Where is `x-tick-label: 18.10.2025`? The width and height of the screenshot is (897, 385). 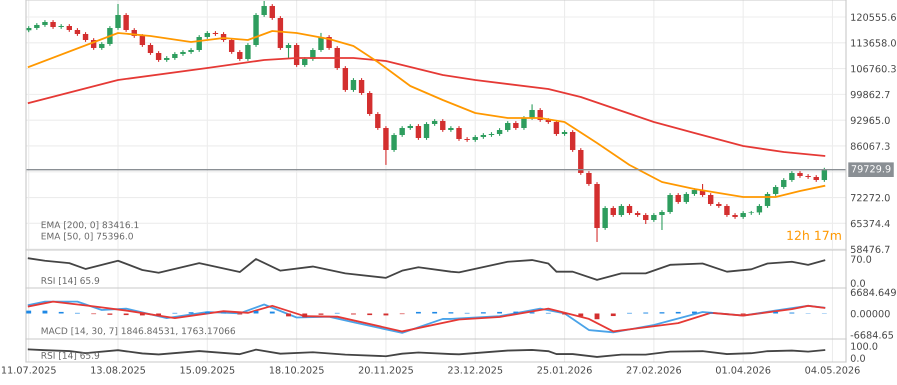
x-tick-label: 18.10.2025 is located at coordinates (297, 370).